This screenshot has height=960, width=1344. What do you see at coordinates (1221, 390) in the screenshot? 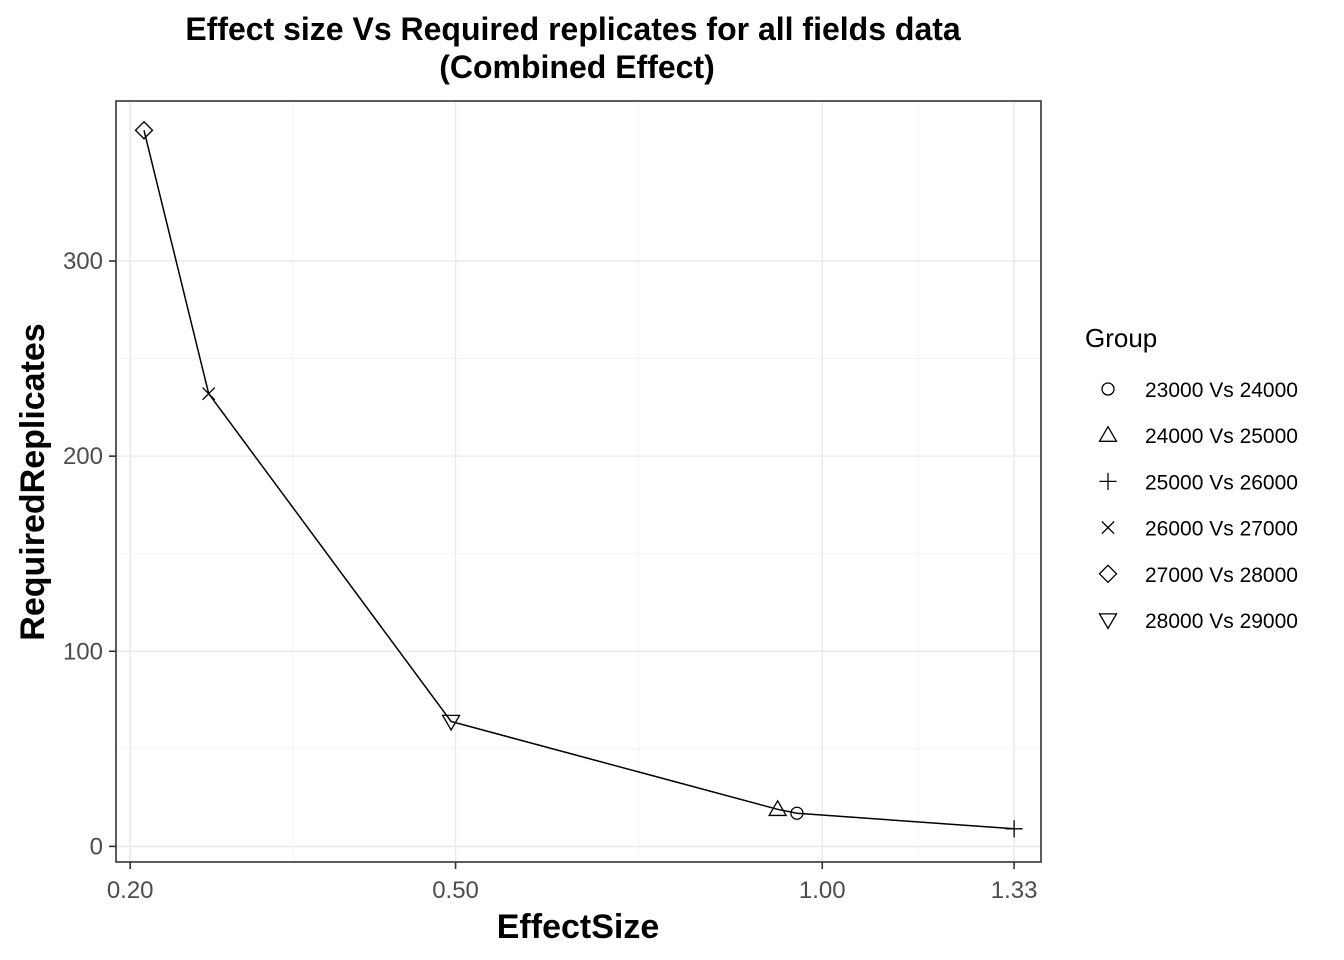
I see `legend-label: 23000 Vs 24000` at bounding box center [1221, 390].